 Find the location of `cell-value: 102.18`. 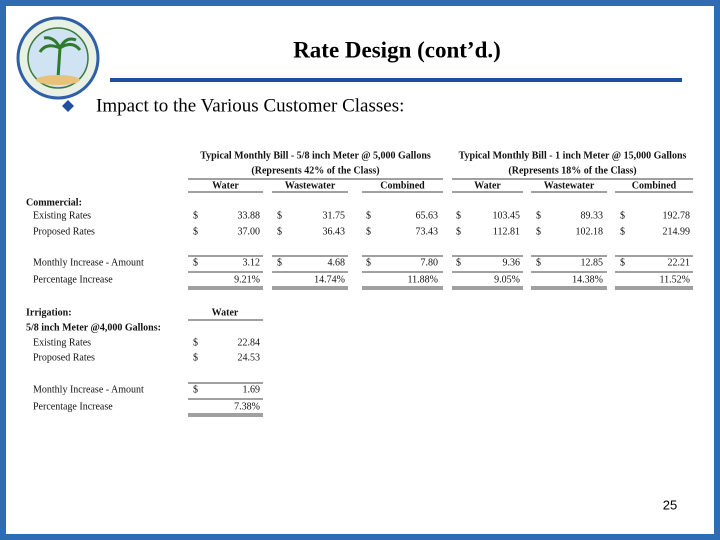

cell-value: 102.18 is located at coordinates (590, 231).